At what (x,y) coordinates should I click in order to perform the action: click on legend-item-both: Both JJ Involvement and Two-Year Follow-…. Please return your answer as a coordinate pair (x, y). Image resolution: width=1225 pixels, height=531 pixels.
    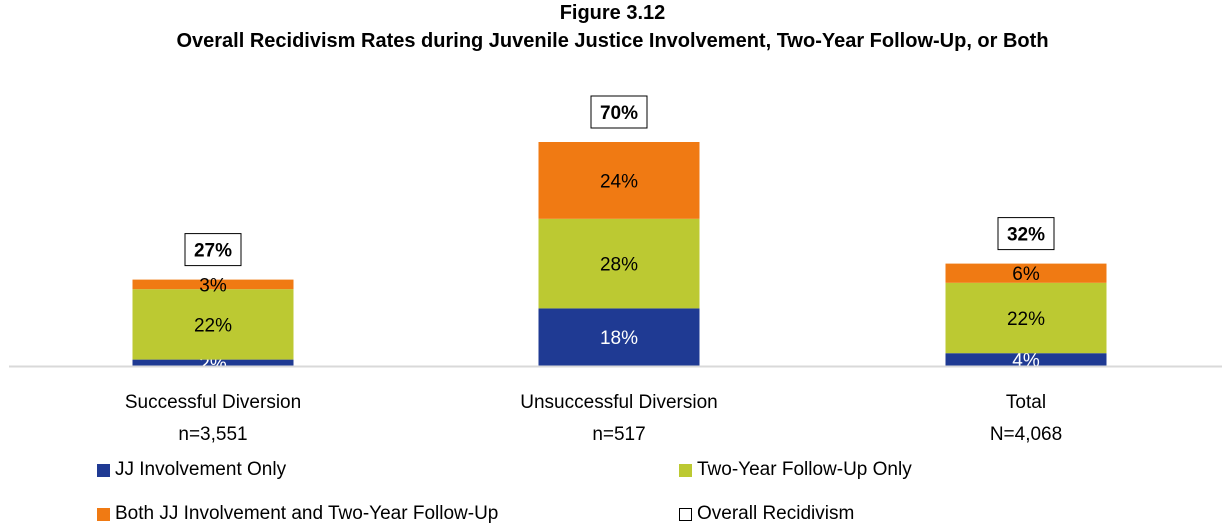
    Looking at the image, I should click on (297, 514).